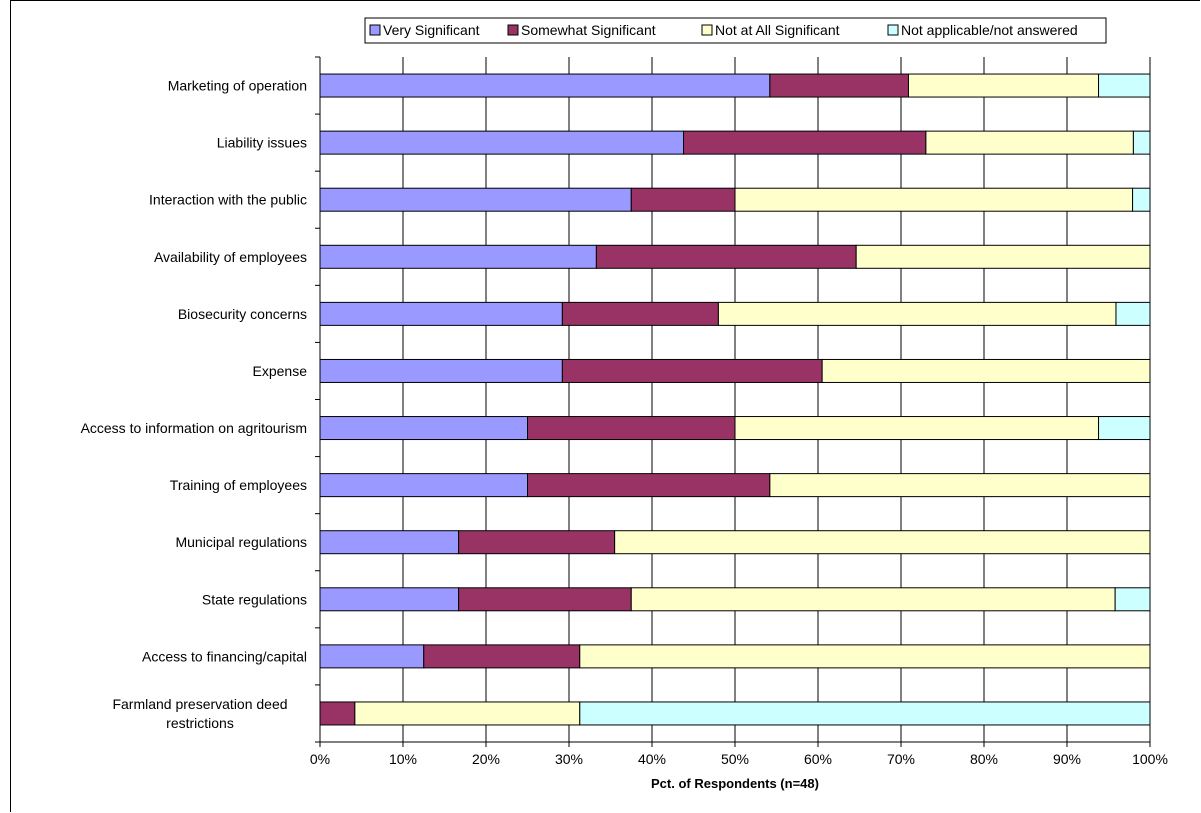  Describe the element at coordinates (224, 656) in the screenshot. I see `category-label: Access to financing/capital` at that location.